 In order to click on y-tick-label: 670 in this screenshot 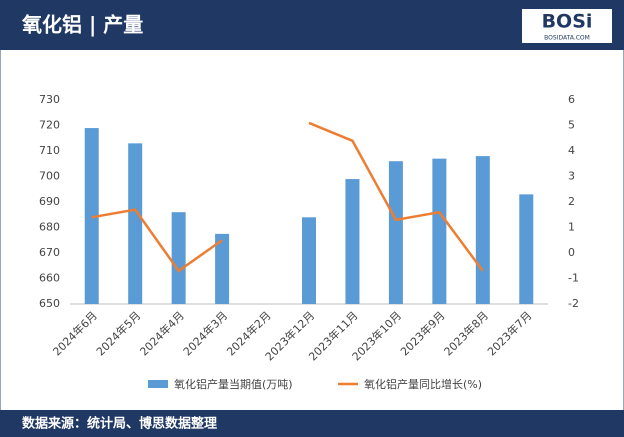, I will do `click(49, 252)`.